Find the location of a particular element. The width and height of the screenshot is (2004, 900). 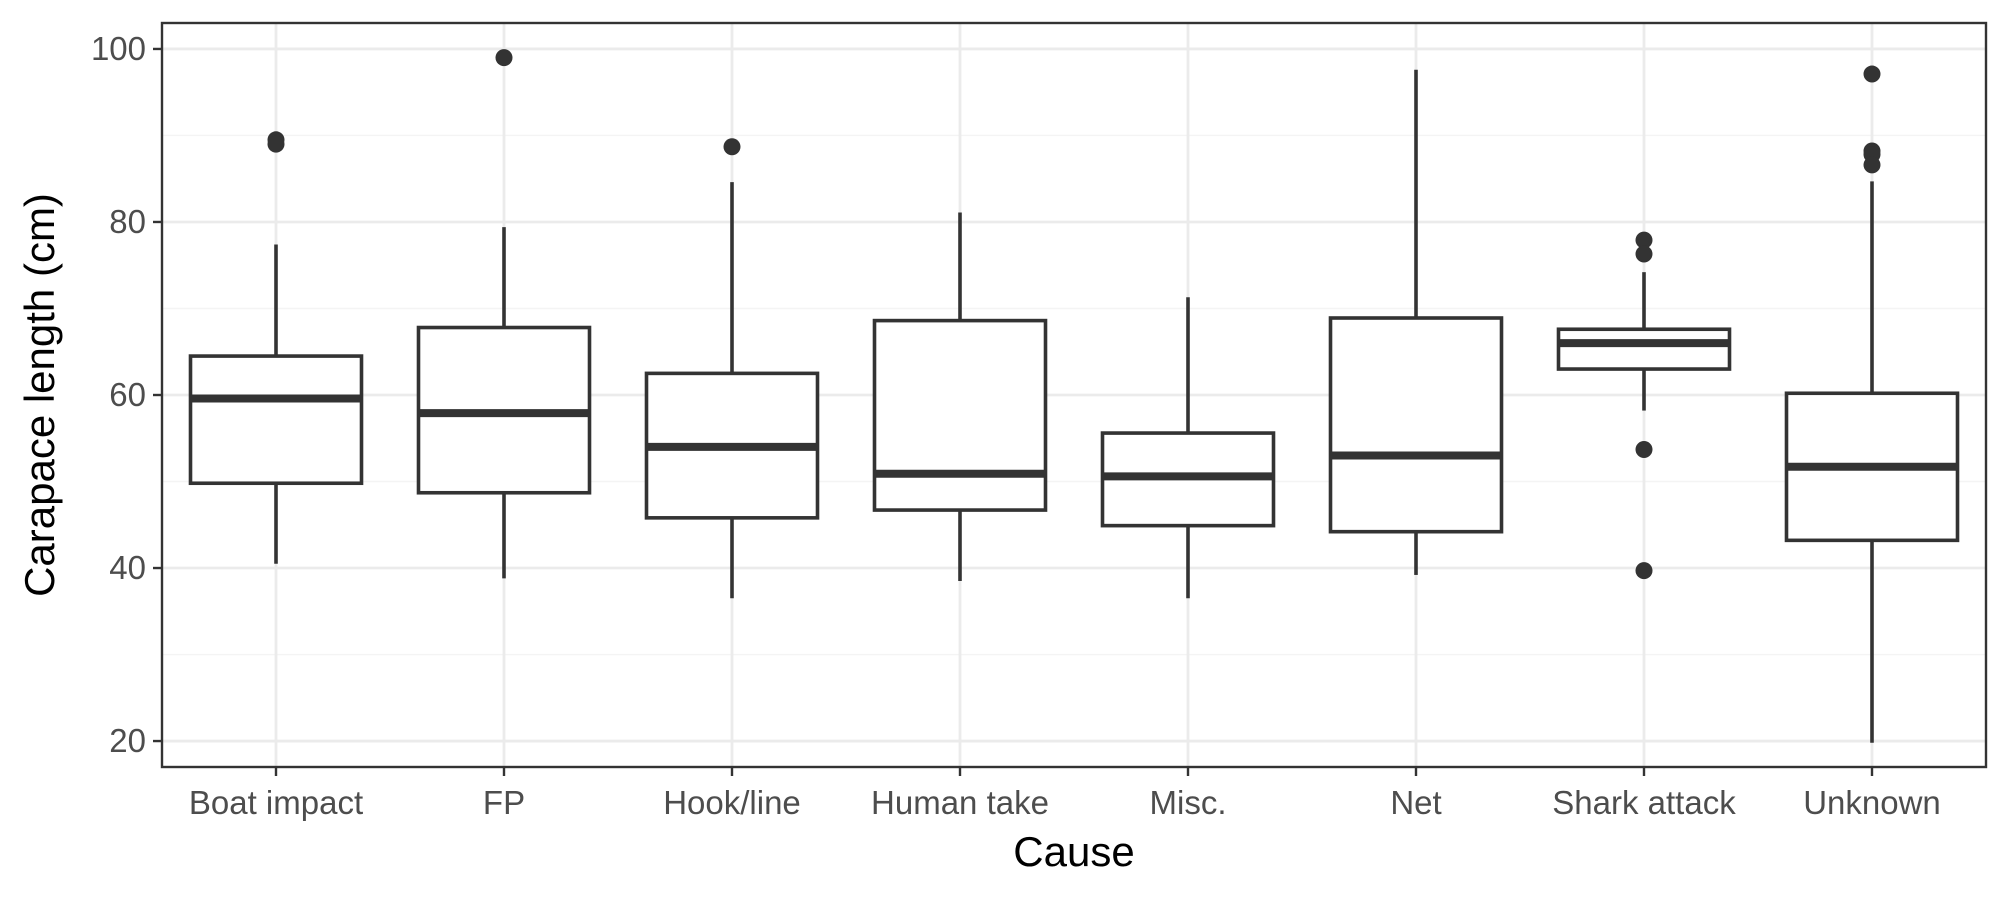

y-tick-label: 60 is located at coordinates (127, 394).